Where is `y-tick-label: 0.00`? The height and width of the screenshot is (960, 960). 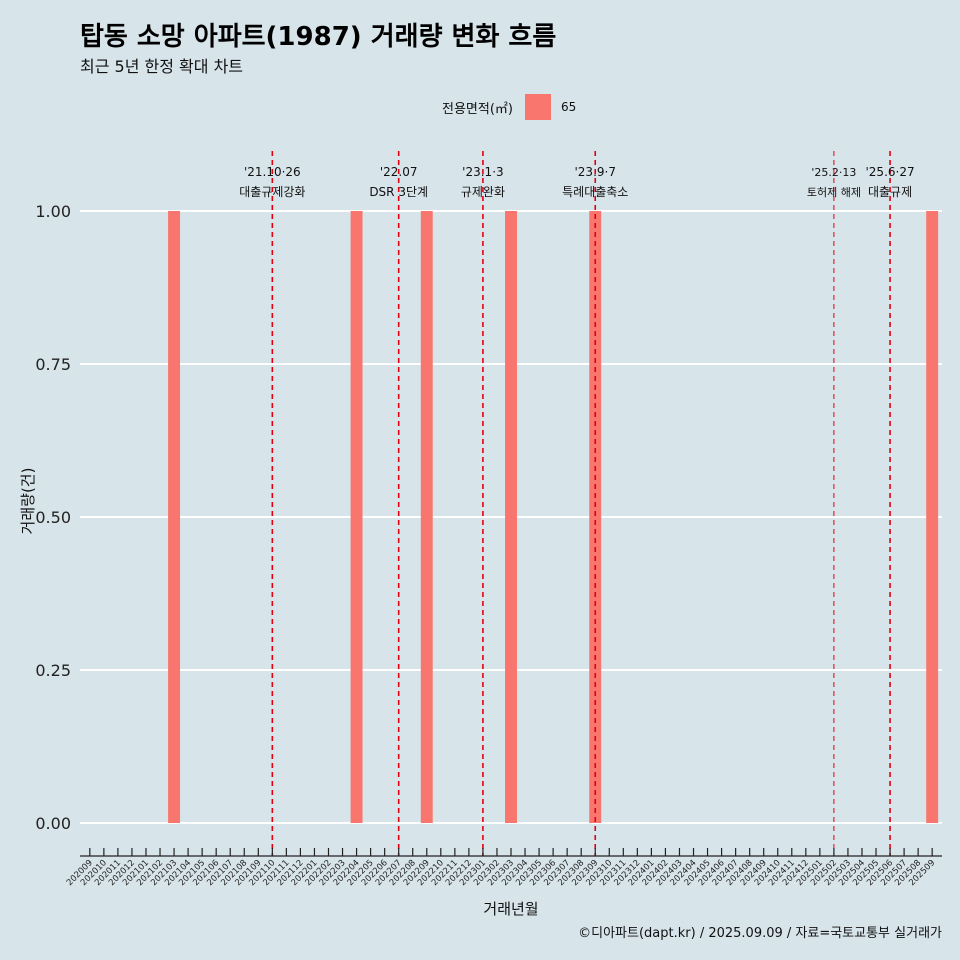
y-tick-label: 0.00 is located at coordinates (53, 823).